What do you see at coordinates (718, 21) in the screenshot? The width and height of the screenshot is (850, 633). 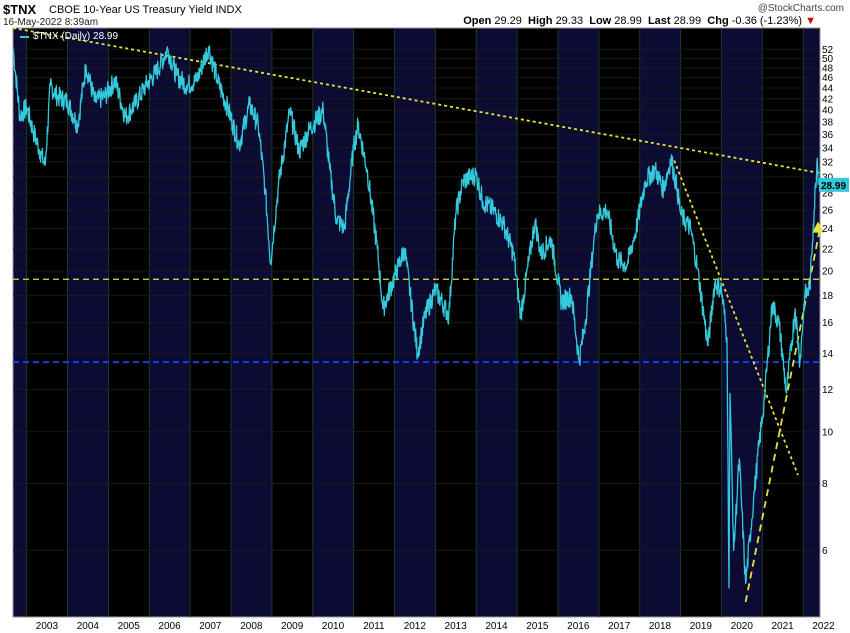 I see `chg-label: Chg` at bounding box center [718, 21].